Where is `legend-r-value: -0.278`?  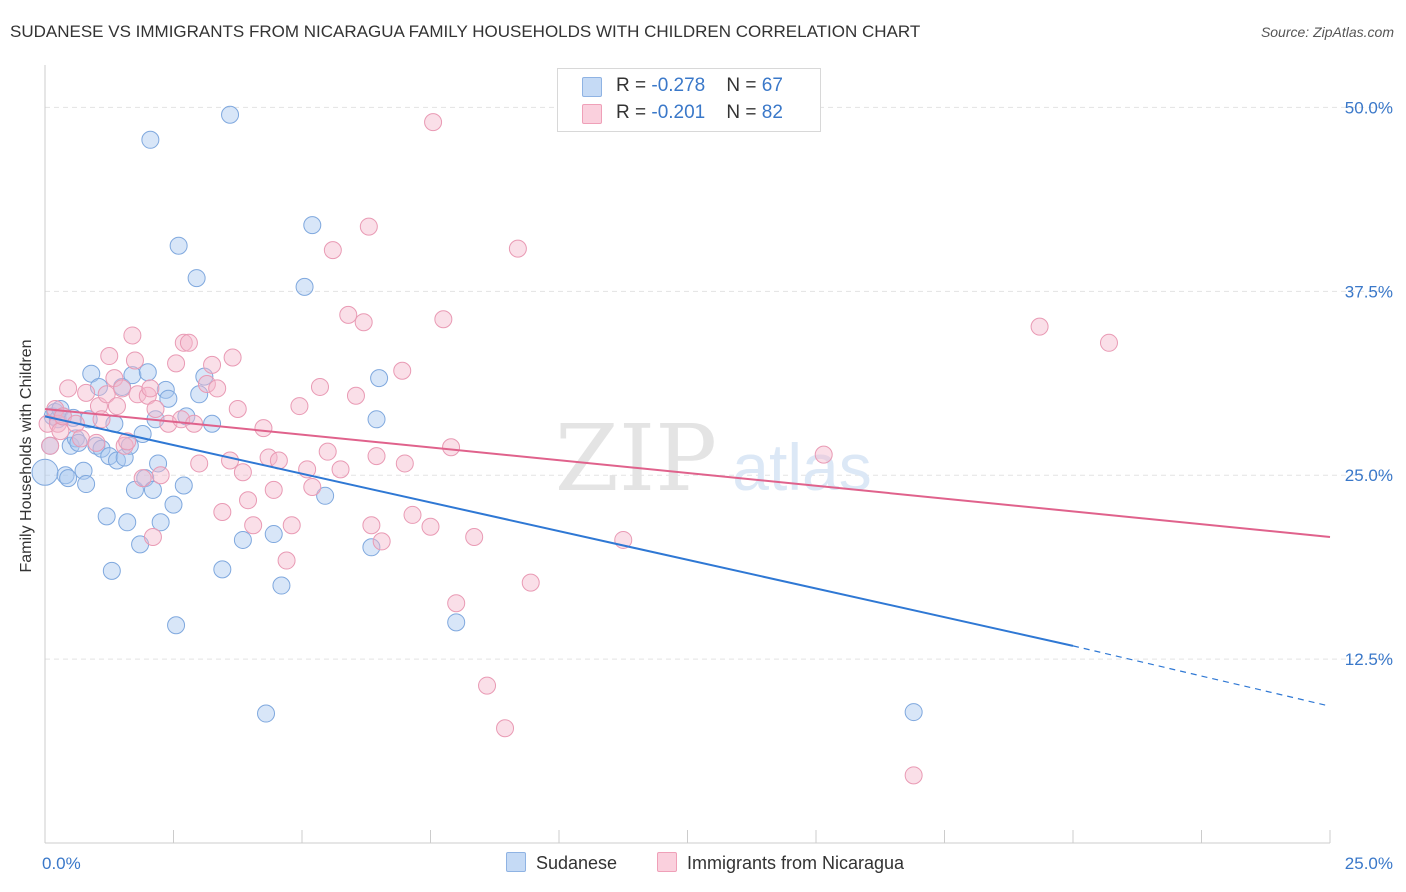 legend-r-value: -0.278 is located at coordinates (678, 85).